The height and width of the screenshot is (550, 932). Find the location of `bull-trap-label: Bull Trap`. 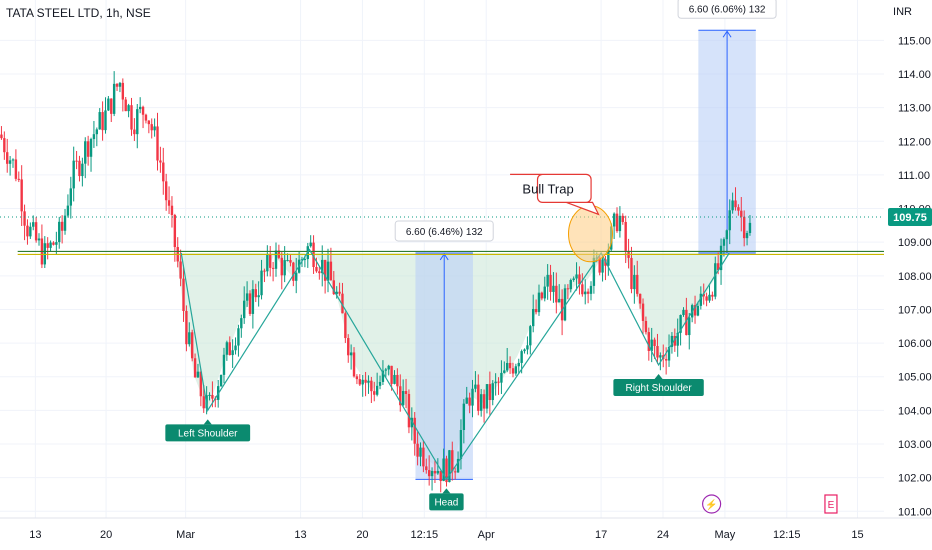

bull-trap-label: Bull Trap is located at coordinates (547, 188).